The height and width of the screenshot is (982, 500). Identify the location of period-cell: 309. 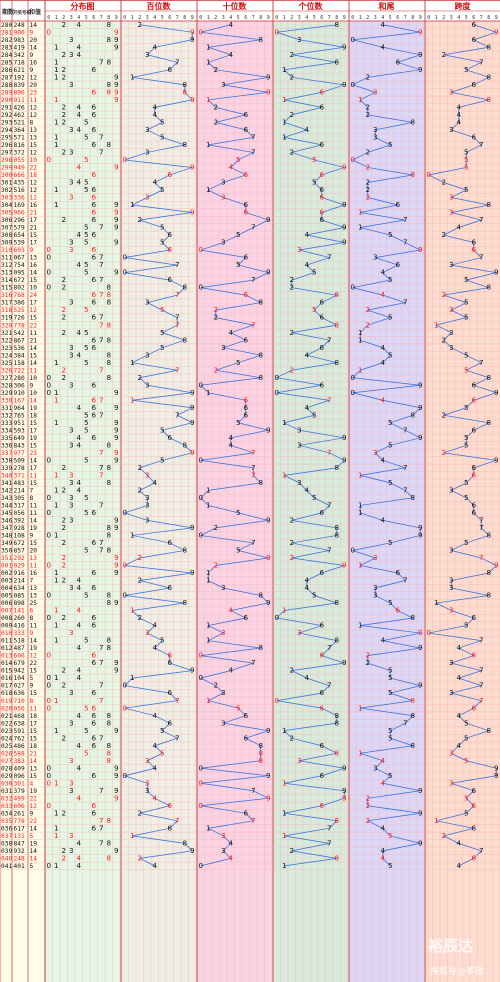
(6, 243).